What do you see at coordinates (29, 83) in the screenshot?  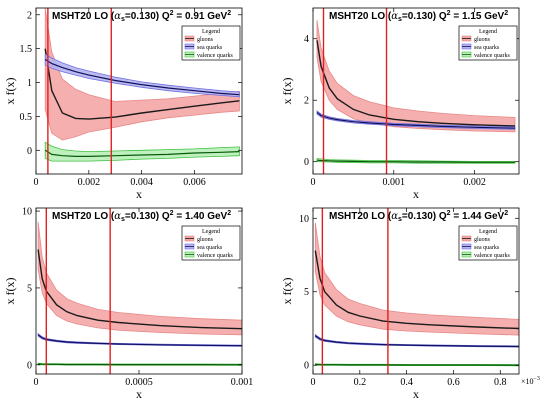 I see `y-tick-label: 1` at bounding box center [29, 83].